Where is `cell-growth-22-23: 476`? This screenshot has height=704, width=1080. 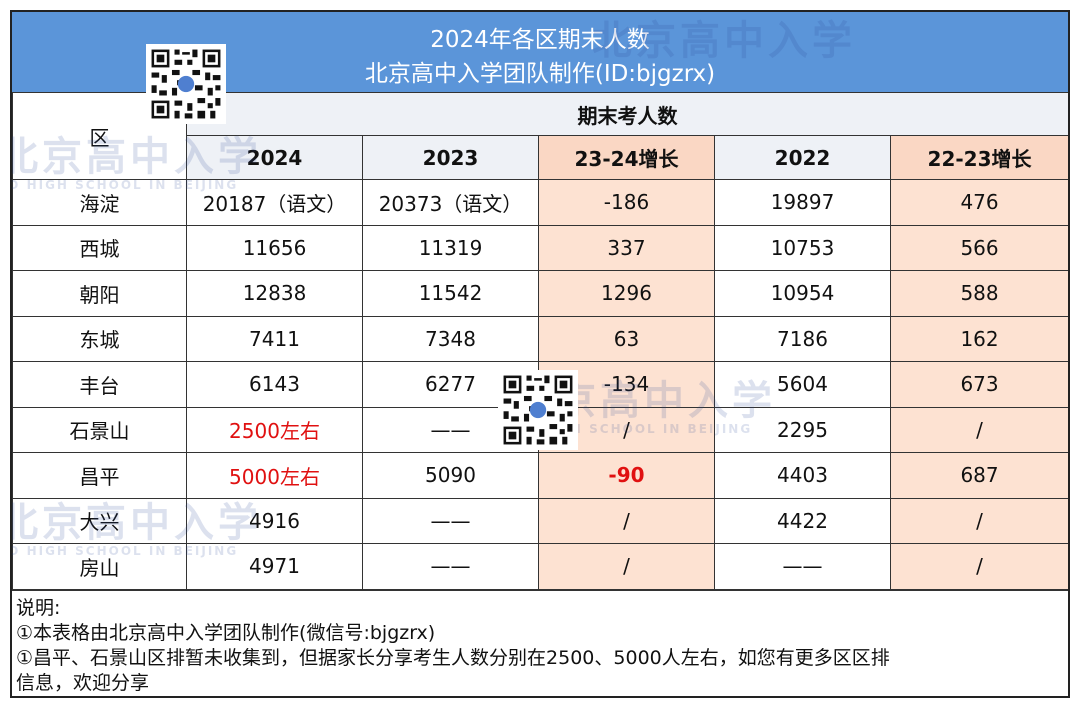 cell-growth-22-23: 476 is located at coordinates (978, 202).